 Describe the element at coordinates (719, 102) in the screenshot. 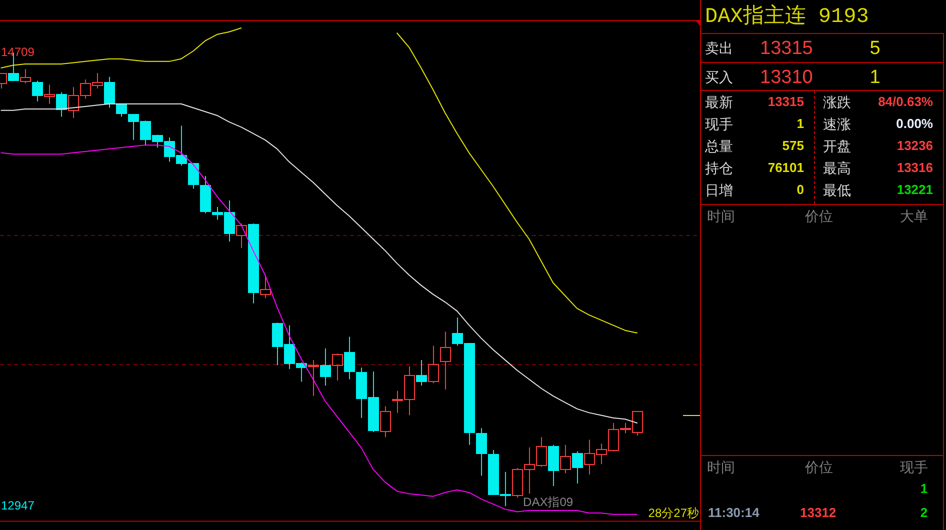

I see `text: 最新` at that location.